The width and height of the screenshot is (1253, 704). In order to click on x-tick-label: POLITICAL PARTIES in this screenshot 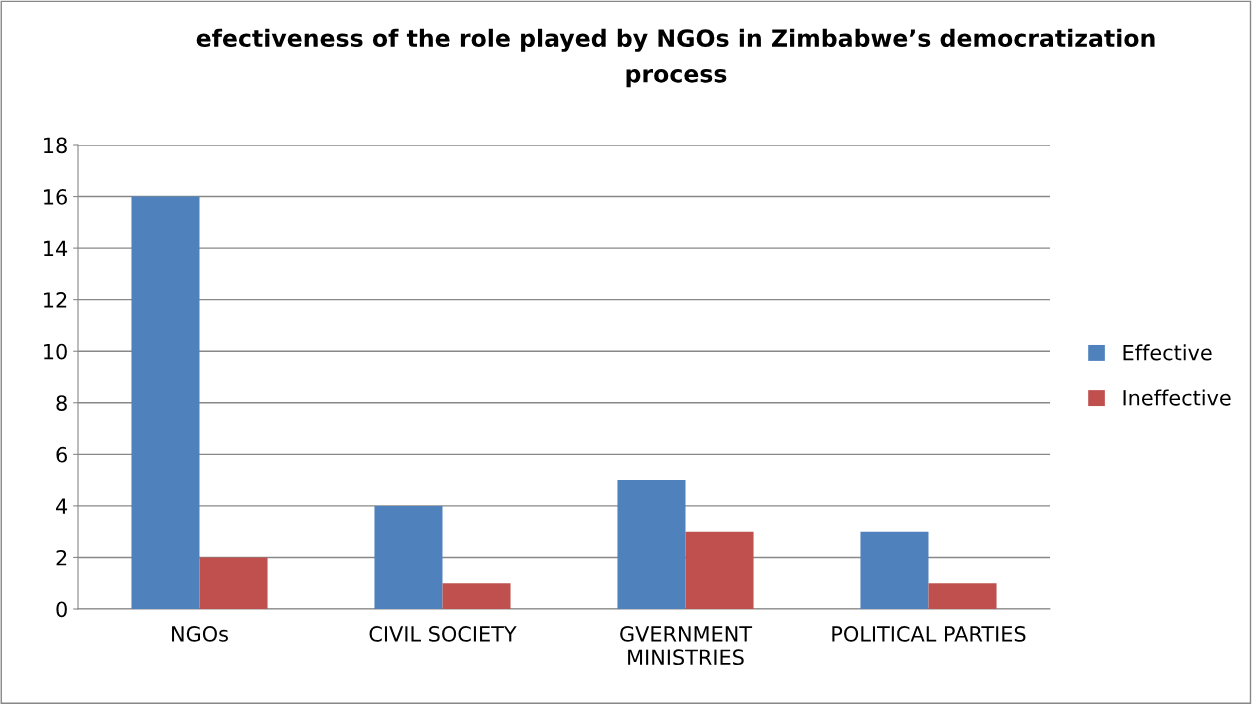, I will do `click(929, 634)`.